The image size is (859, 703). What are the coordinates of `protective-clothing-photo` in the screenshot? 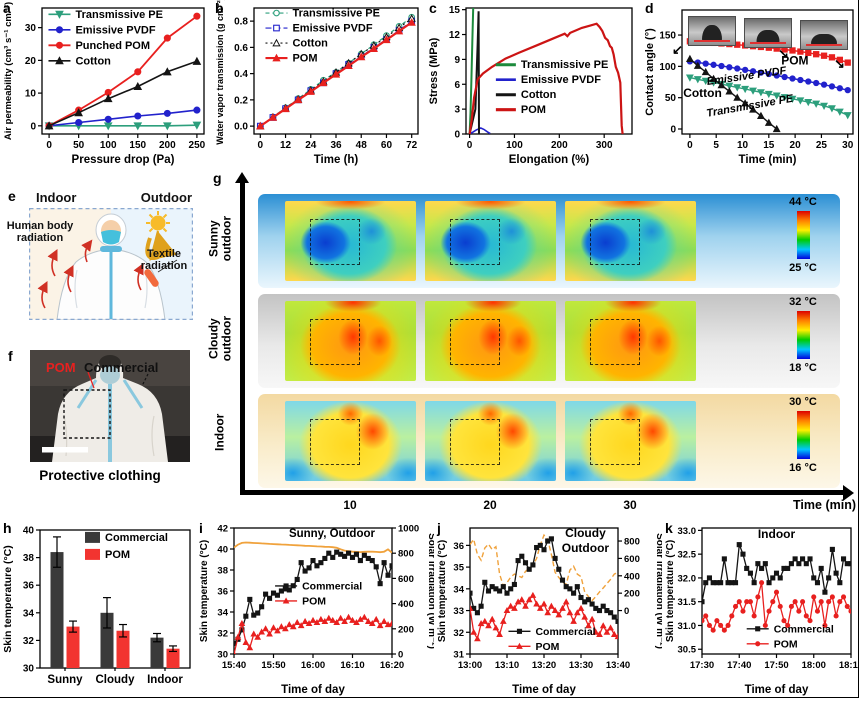 It's located at (110, 406).